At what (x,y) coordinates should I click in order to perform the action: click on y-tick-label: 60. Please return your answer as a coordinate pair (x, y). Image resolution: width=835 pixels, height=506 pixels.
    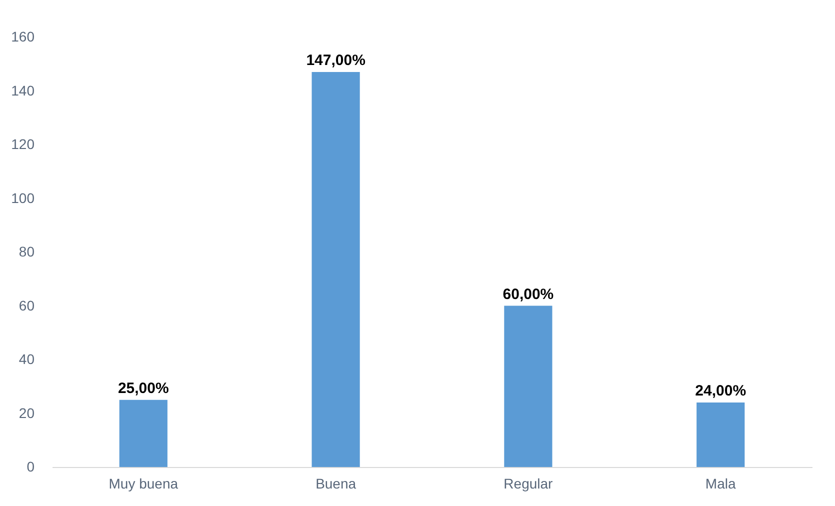
    Looking at the image, I should click on (26, 305).